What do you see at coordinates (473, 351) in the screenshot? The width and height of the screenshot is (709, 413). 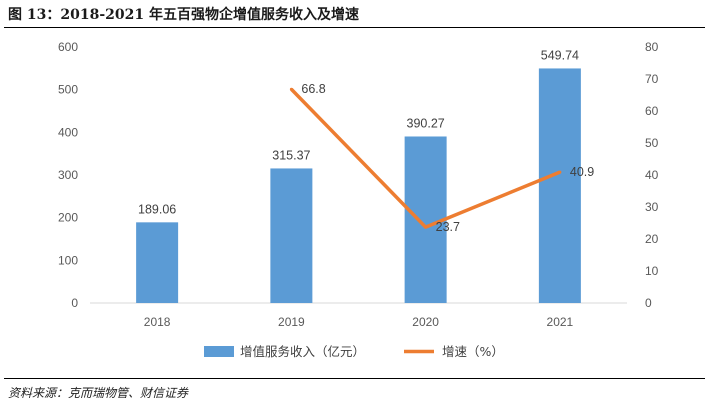 I see `legend-line-label: 增速（%）` at bounding box center [473, 351].